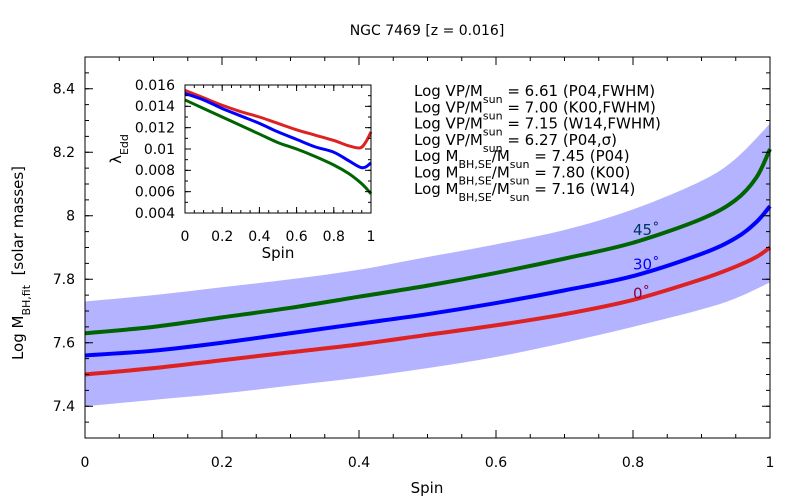 This screenshot has height=500, width=800. Describe the element at coordinates (579, 107) in the screenshot. I see `annotation-tail: = 7.00 (K00,FWHM)` at that location.